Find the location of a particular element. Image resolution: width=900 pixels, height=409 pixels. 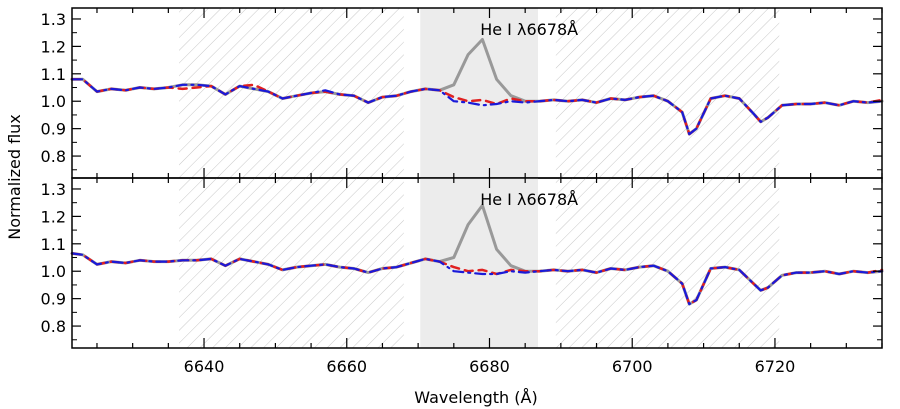

y-axis-title: Normalized flux is located at coordinates (14, 177).